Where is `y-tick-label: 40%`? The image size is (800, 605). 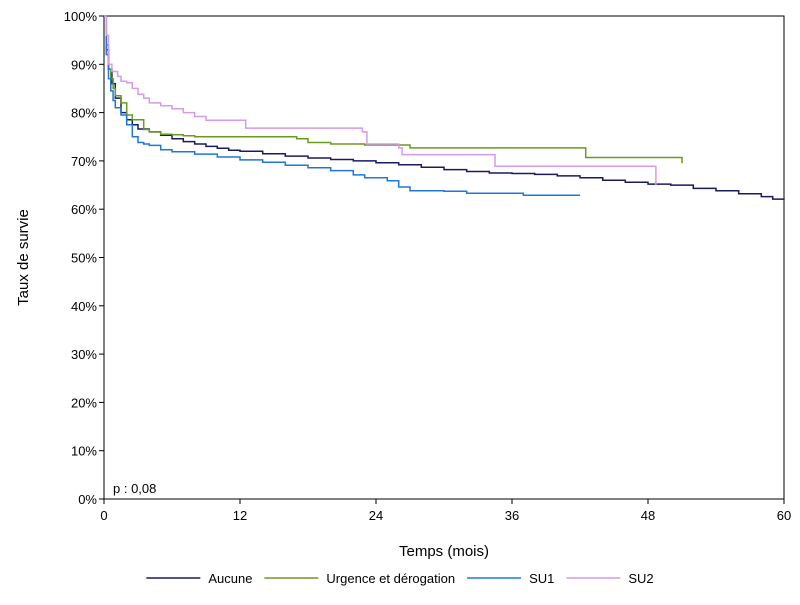 y-tick-label: 40% is located at coordinates (84, 306).